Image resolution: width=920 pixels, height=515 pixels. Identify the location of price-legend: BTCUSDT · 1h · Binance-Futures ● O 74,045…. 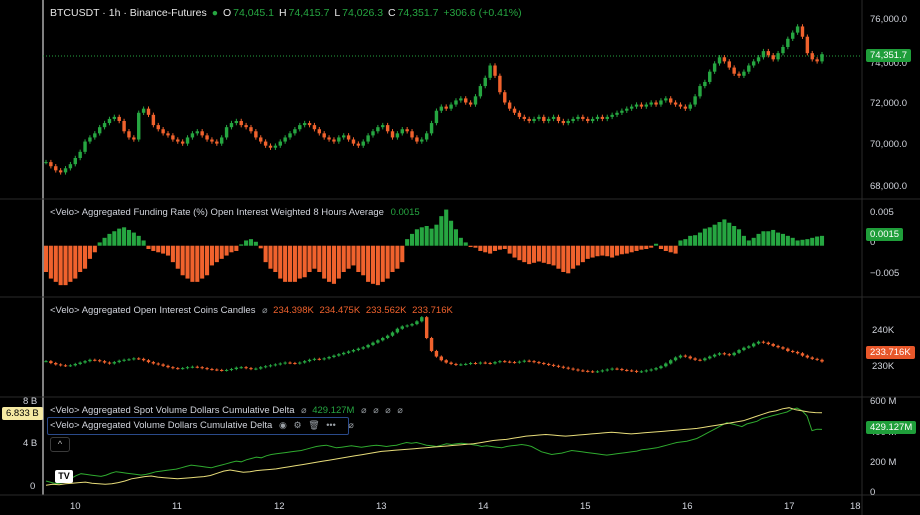
(287, 13).